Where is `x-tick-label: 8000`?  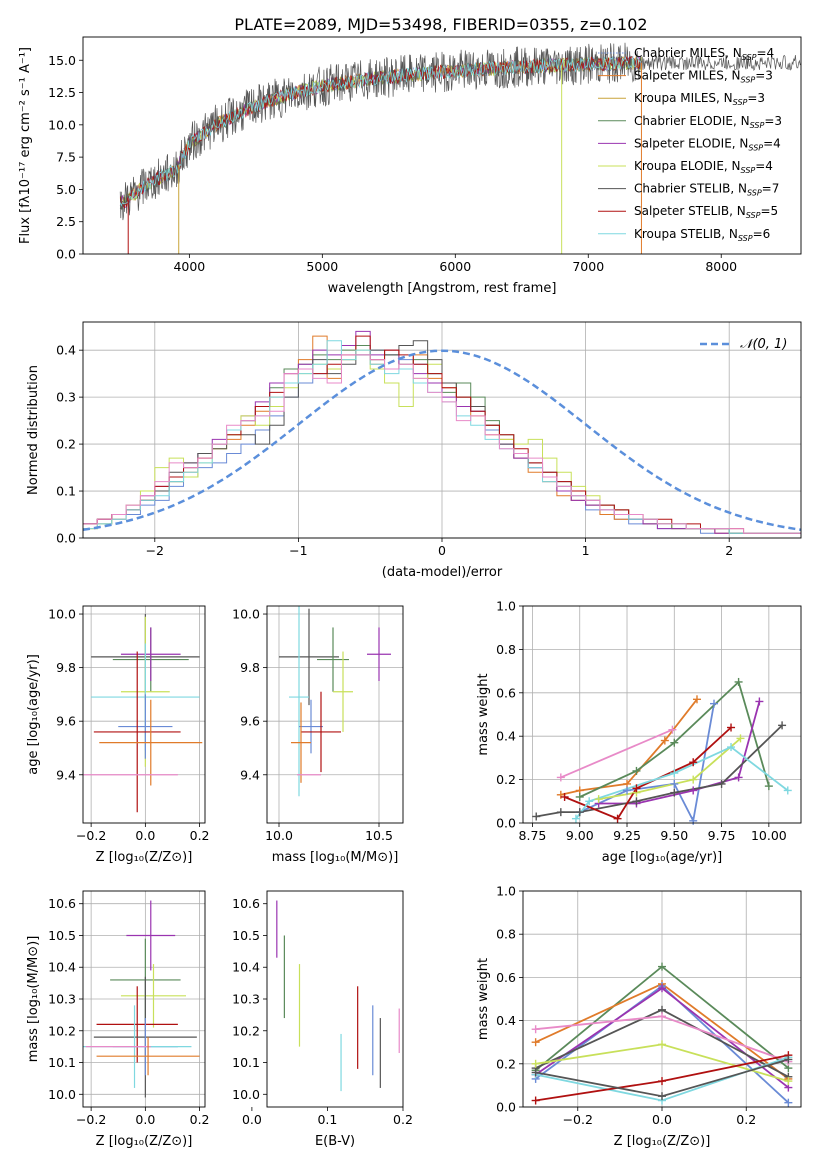
x-tick-label: 8000 is located at coordinates (721, 266).